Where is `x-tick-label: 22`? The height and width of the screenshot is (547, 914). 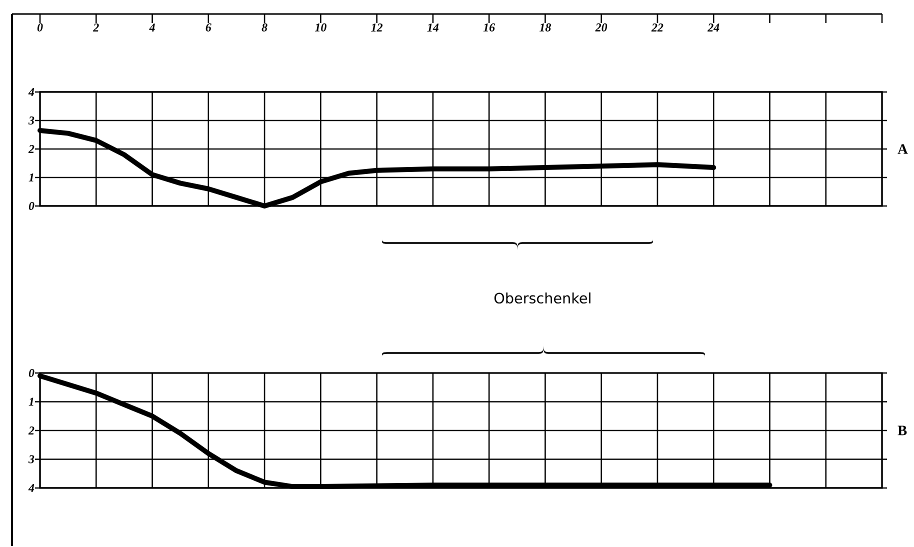 x-tick-label: 22 is located at coordinates (657, 28).